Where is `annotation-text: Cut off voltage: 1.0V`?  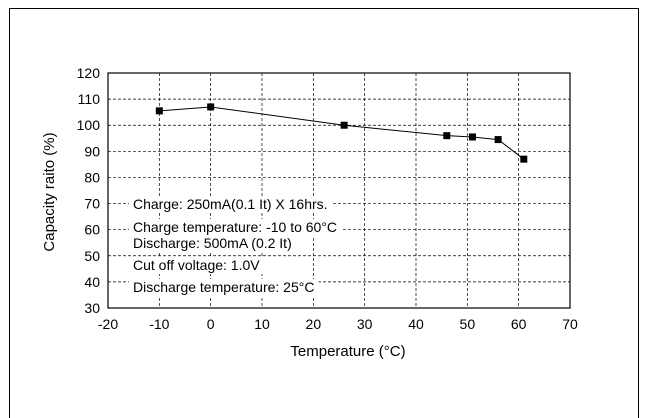
annotation-text: Cut off voltage: 1.0V is located at coordinates (196, 265).